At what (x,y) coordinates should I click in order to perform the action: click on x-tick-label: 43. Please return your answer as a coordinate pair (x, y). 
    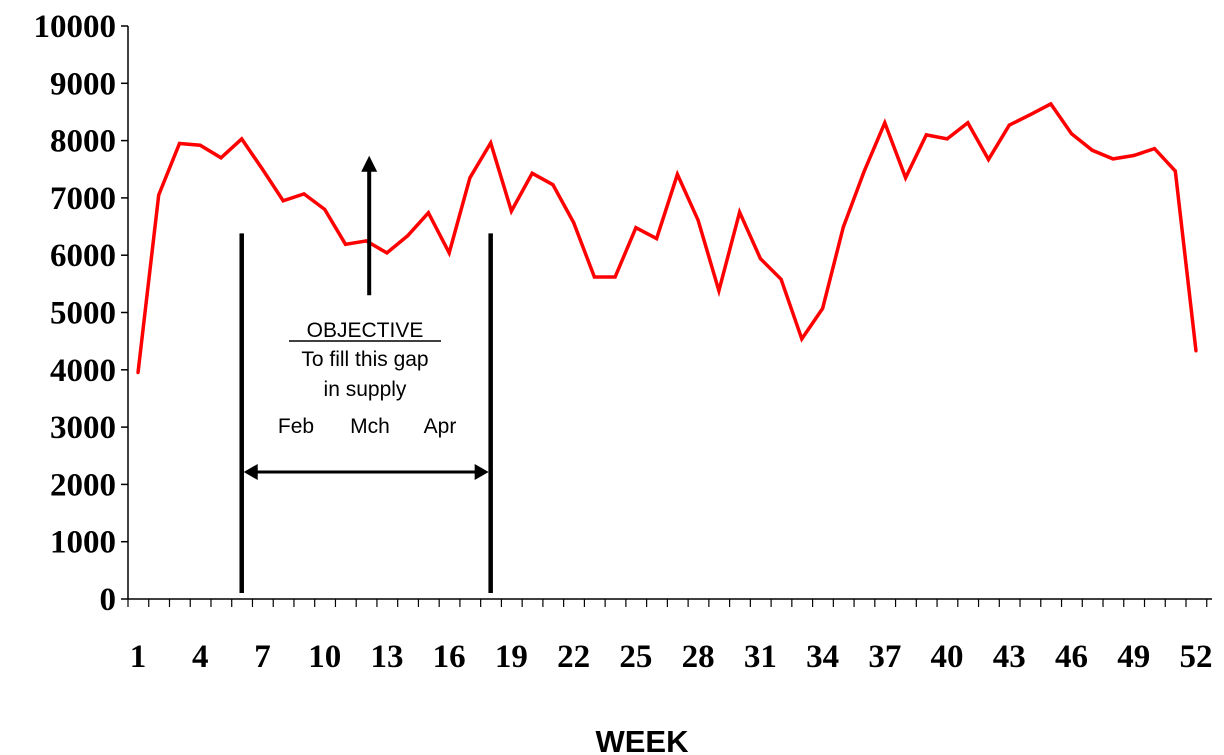
    Looking at the image, I should click on (1009, 657).